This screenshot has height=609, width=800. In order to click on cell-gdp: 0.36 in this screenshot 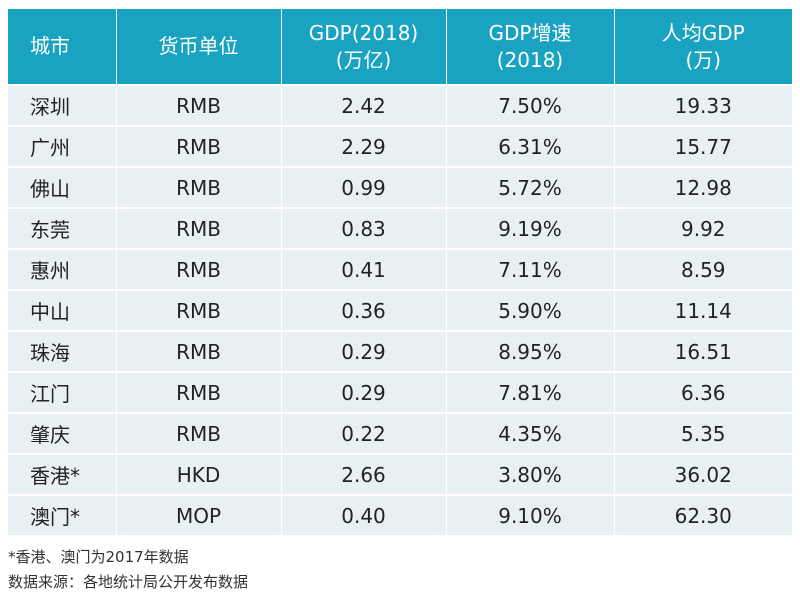, I will do `click(364, 310)`.